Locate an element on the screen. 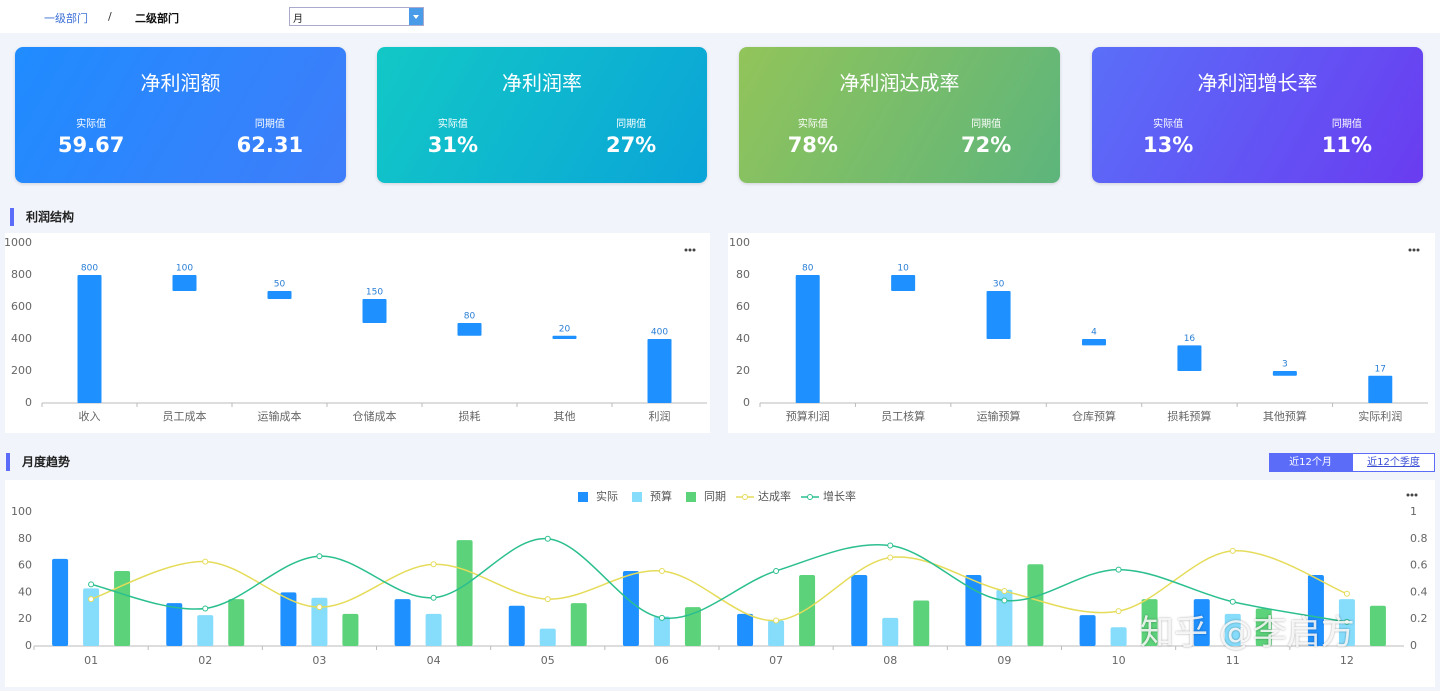  data-label: 17 is located at coordinates (1380, 369).